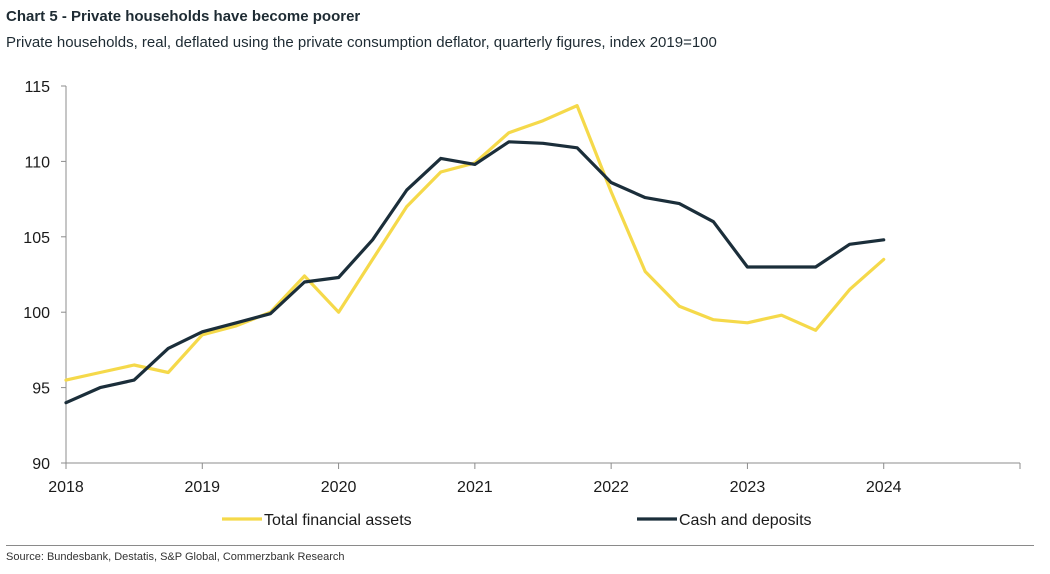 The width and height of the screenshot is (1050, 574). I want to click on x-tick-label: 2023, so click(748, 487).